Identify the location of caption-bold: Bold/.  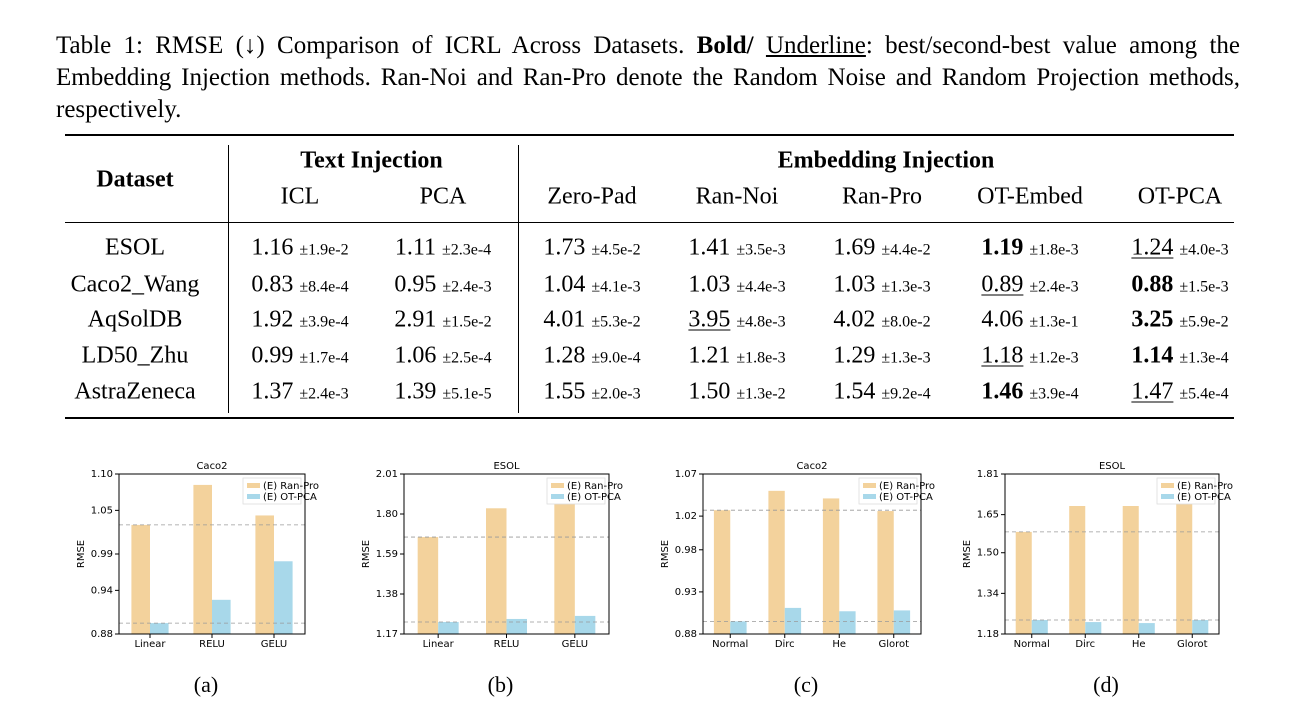
(725, 45).